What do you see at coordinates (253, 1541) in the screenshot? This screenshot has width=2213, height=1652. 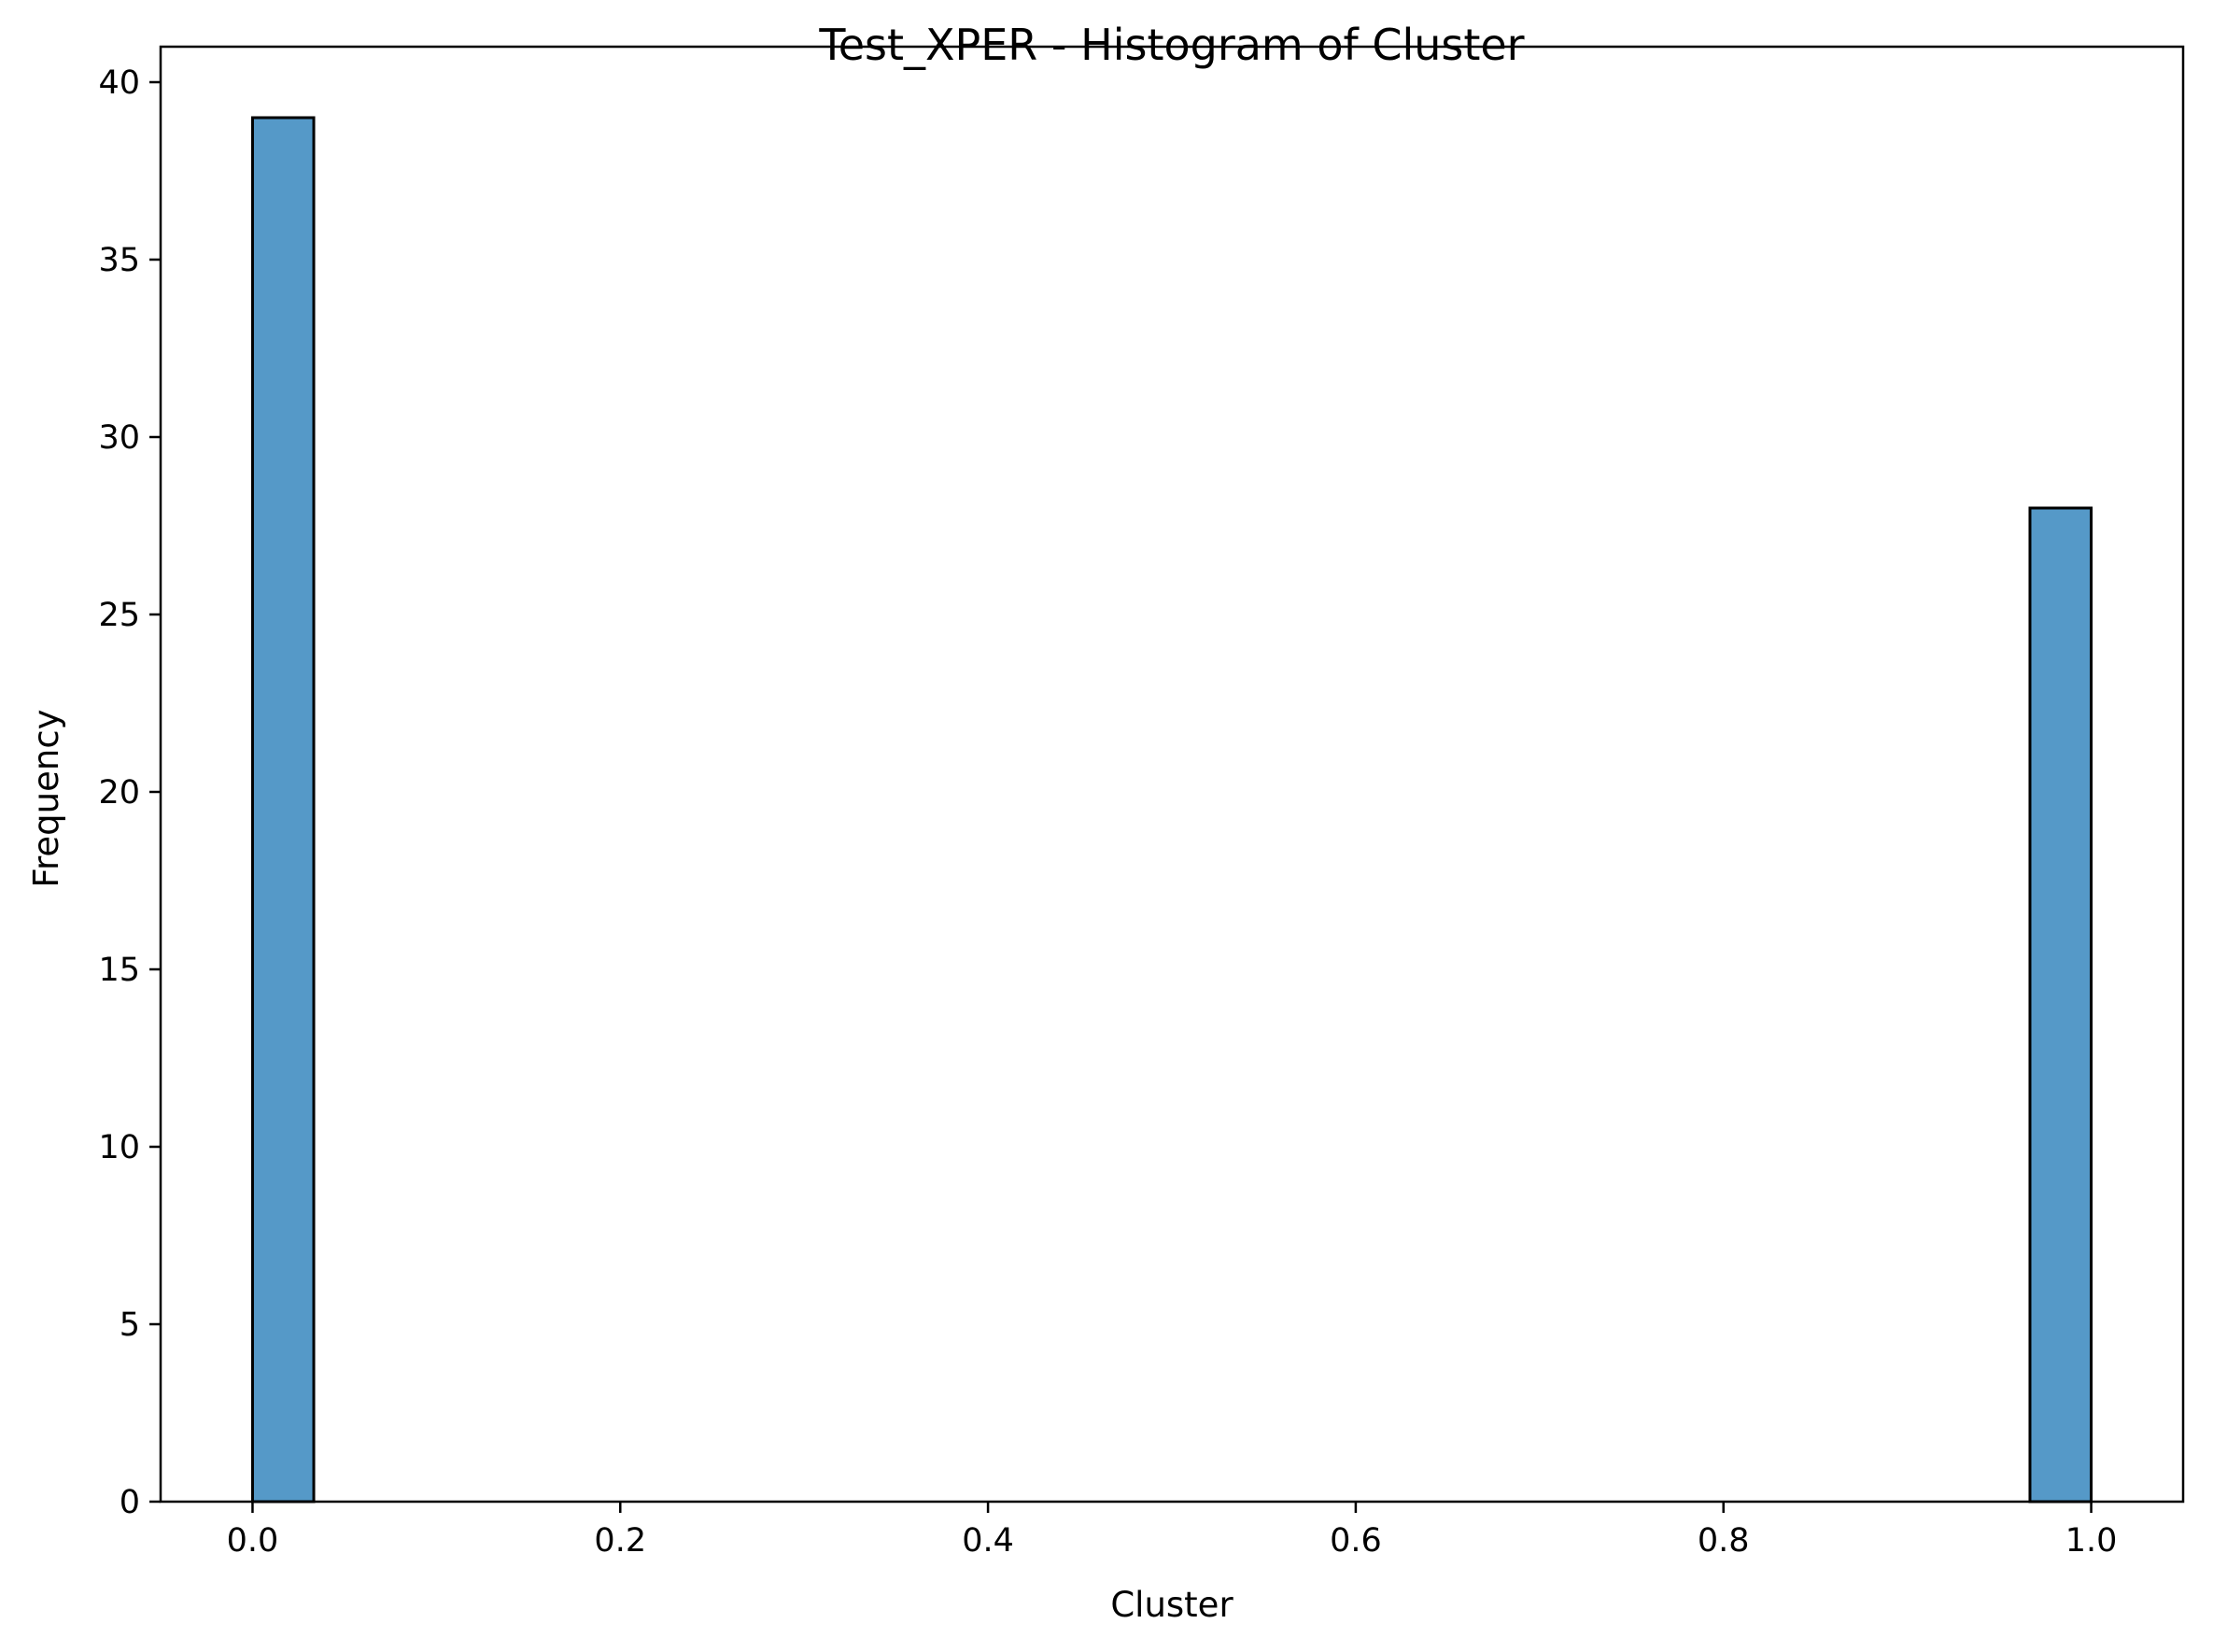 I see `x-tick-label: 0.0` at bounding box center [253, 1541].